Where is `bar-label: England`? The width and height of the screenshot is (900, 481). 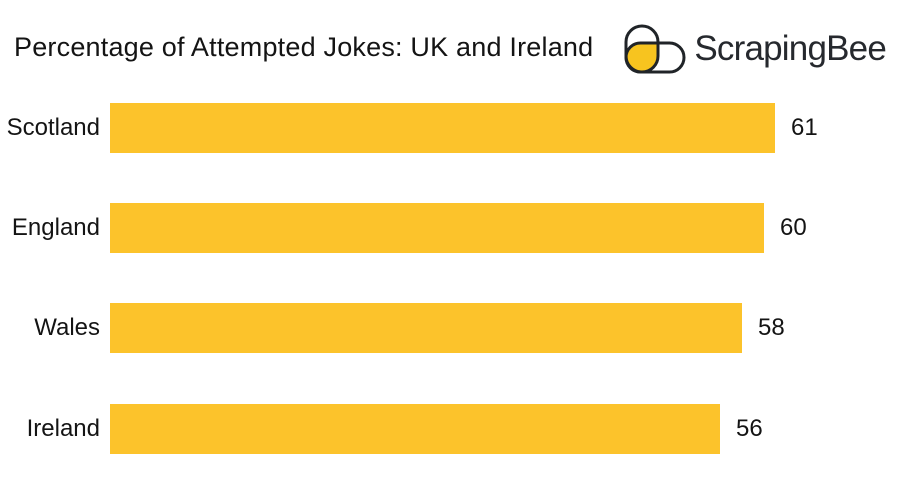
bar-label: England is located at coordinates (55, 227).